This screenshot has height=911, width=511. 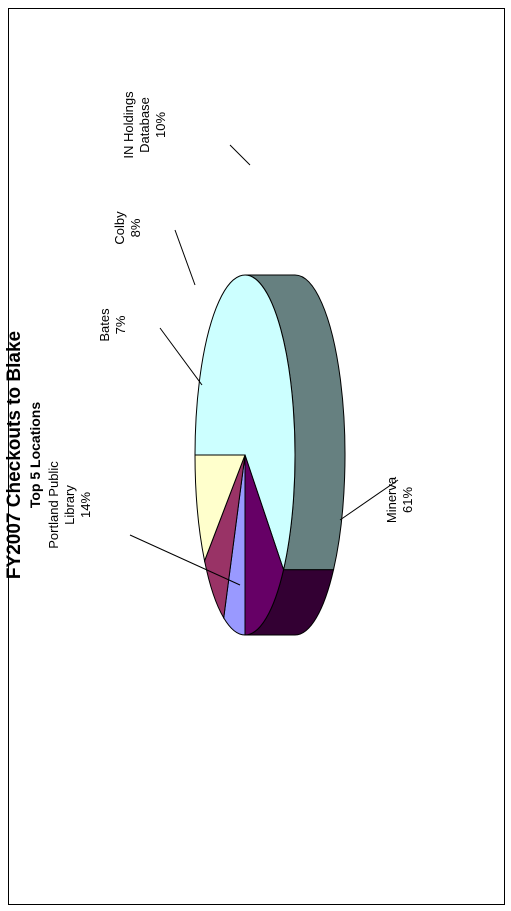 What do you see at coordinates (185, 257) in the screenshot?
I see `leader-line-colby` at bounding box center [185, 257].